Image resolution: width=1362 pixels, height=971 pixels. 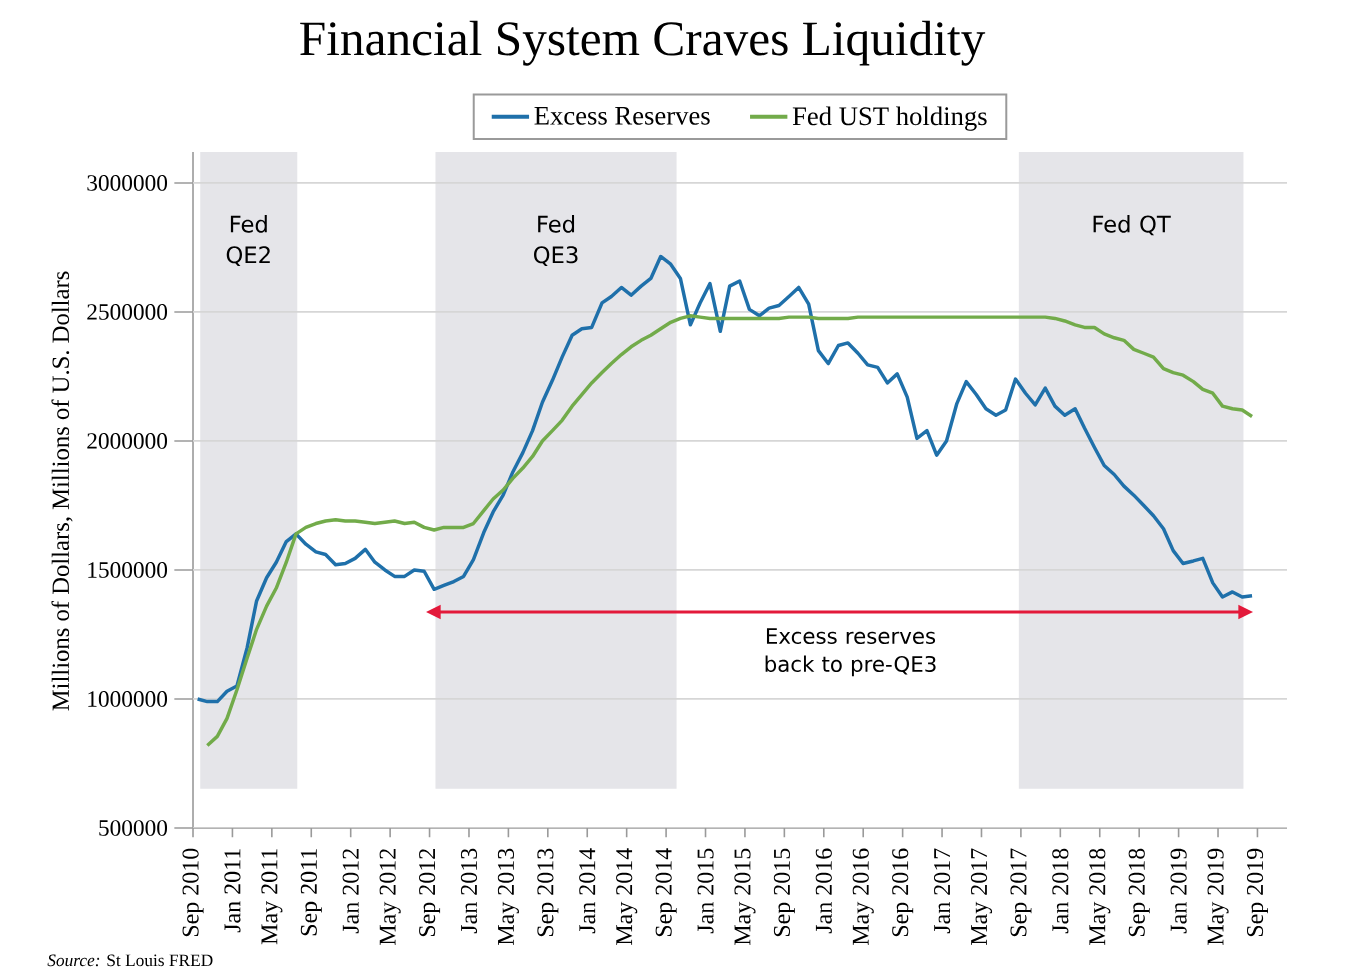 I want to click on x-tick-label: May 2018, so click(x=1100, y=897).